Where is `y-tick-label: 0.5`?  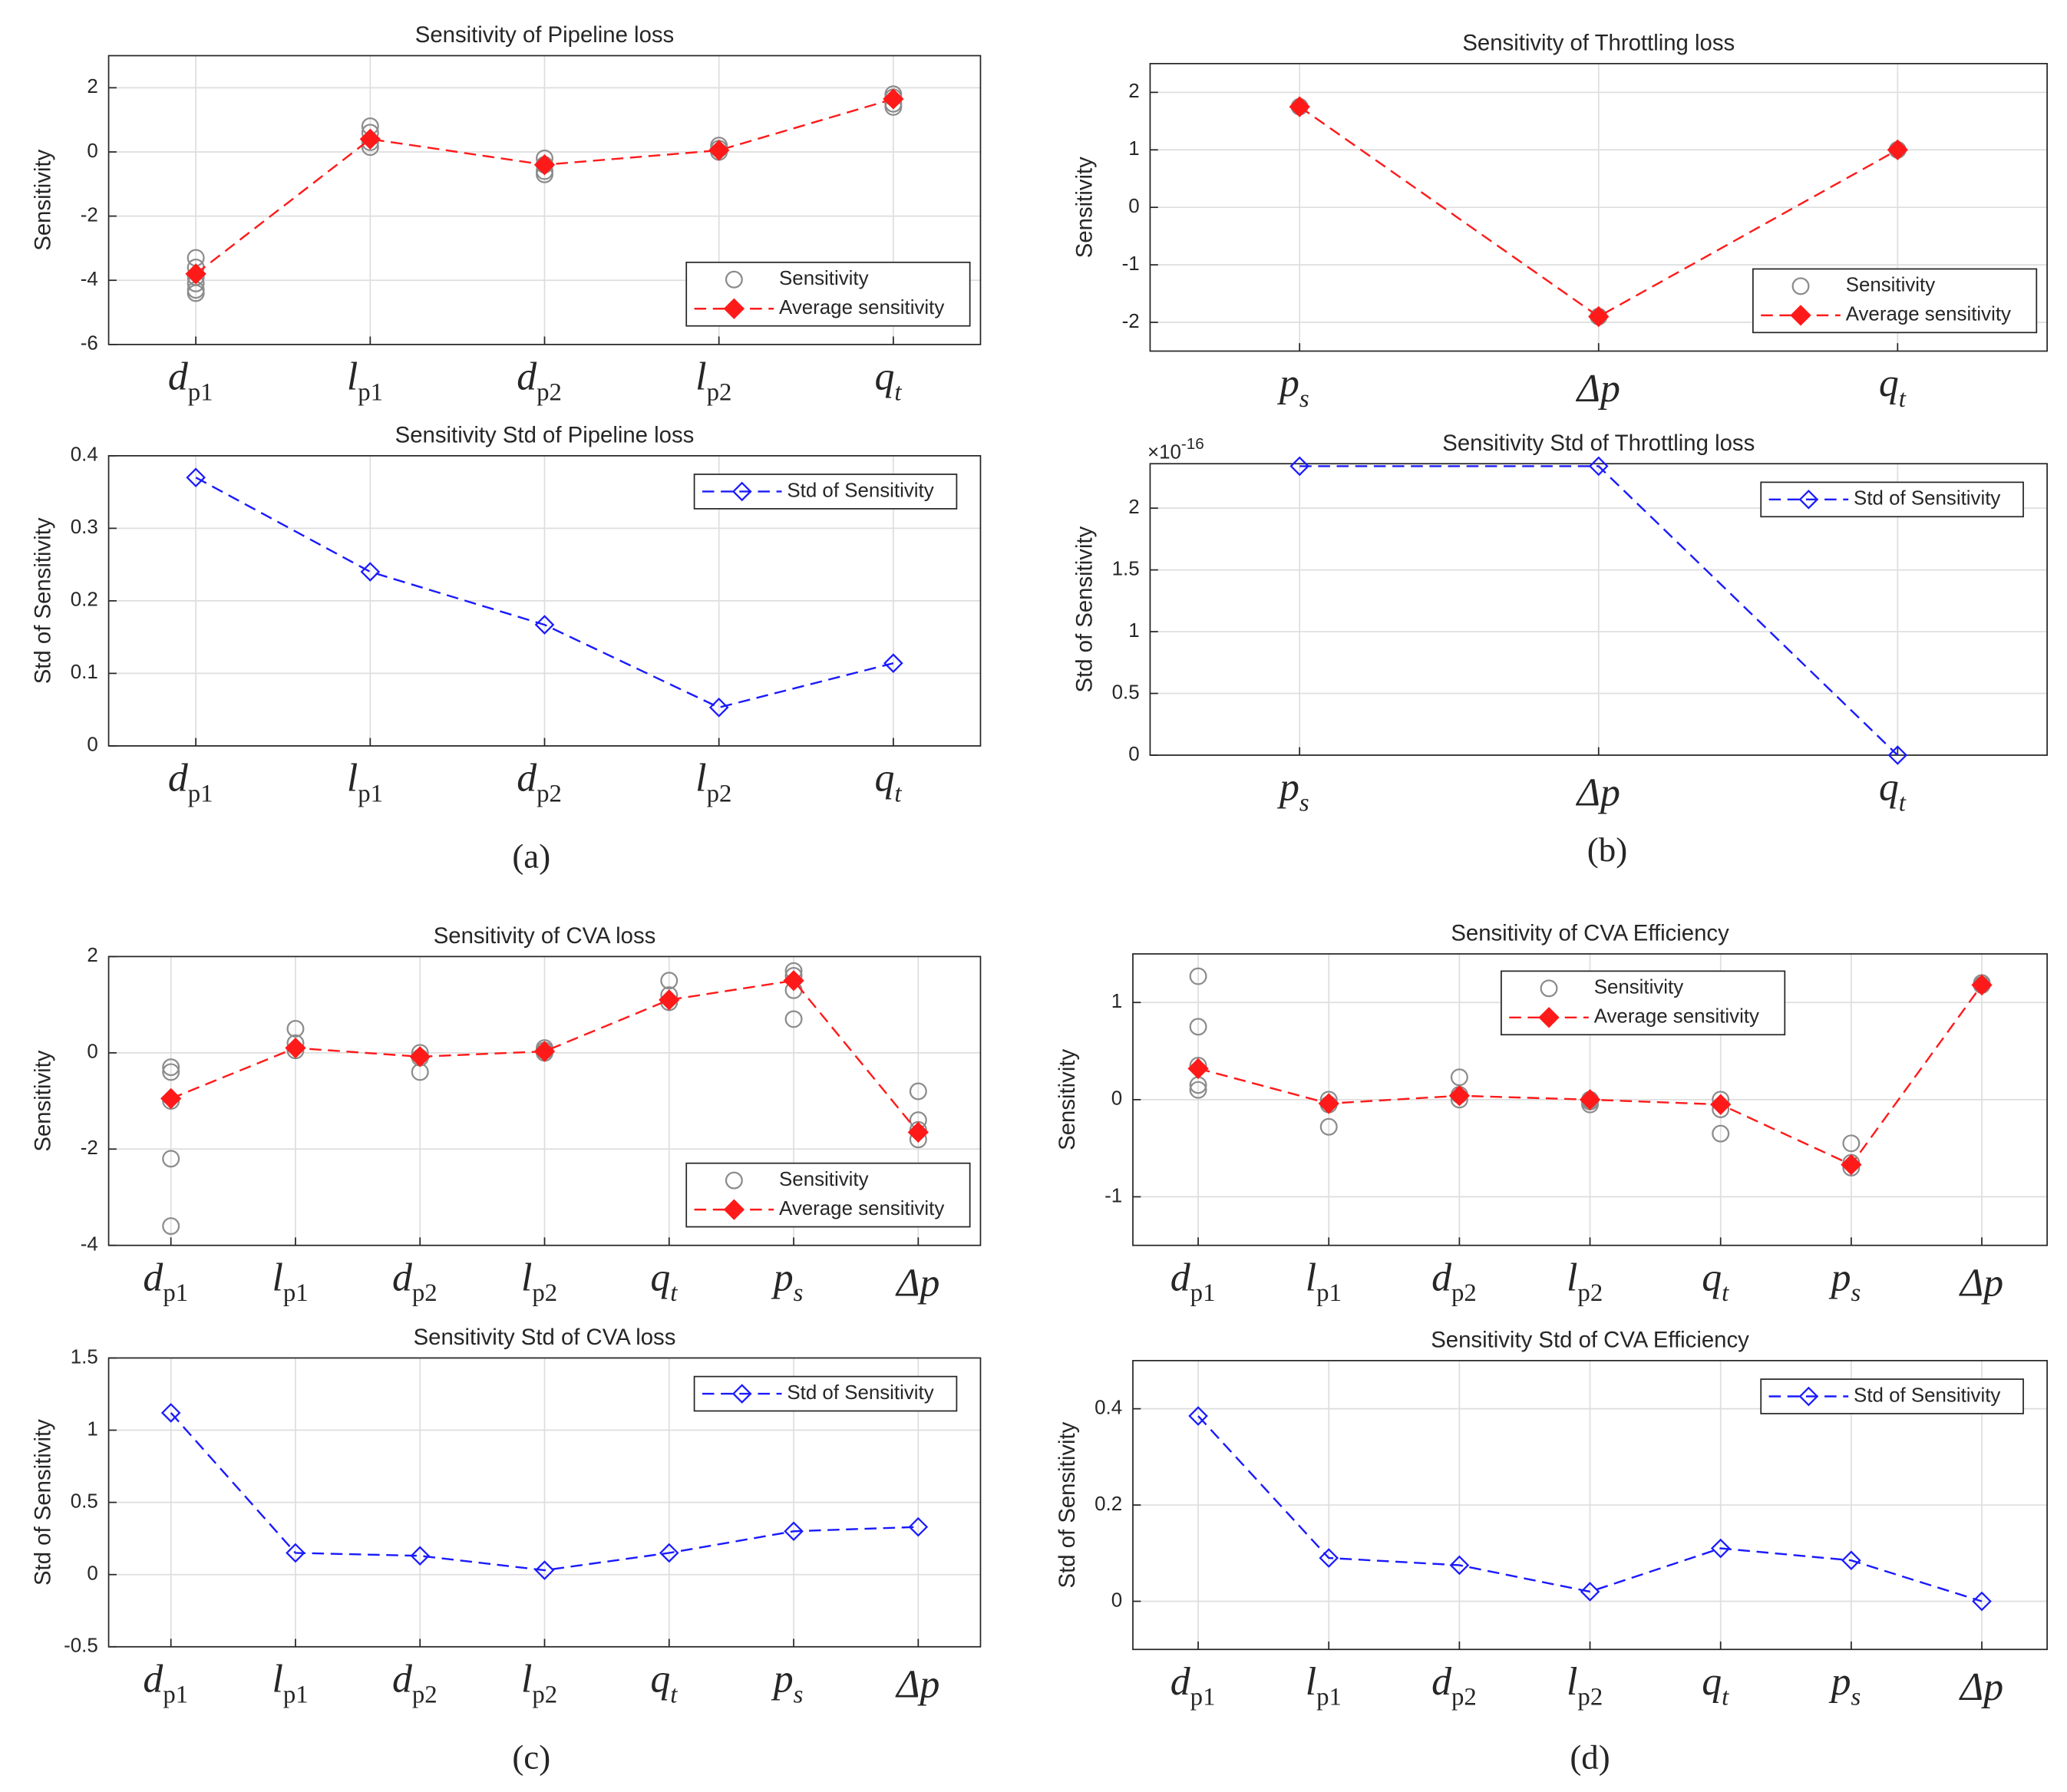
y-tick-label: 0.5 is located at coordinates (1126, 692).